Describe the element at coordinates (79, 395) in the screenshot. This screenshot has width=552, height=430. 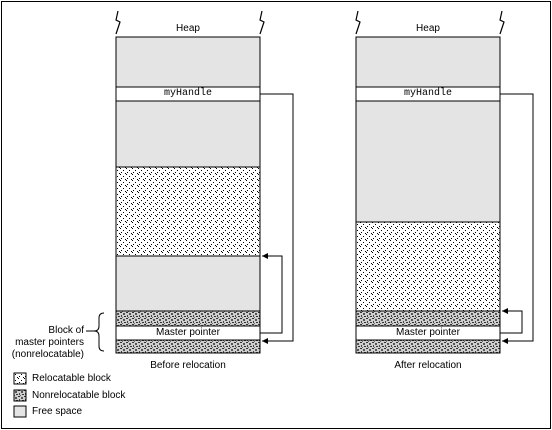
I see `legend-nonrelocatable-label: Nonrelocatable block` at that location.